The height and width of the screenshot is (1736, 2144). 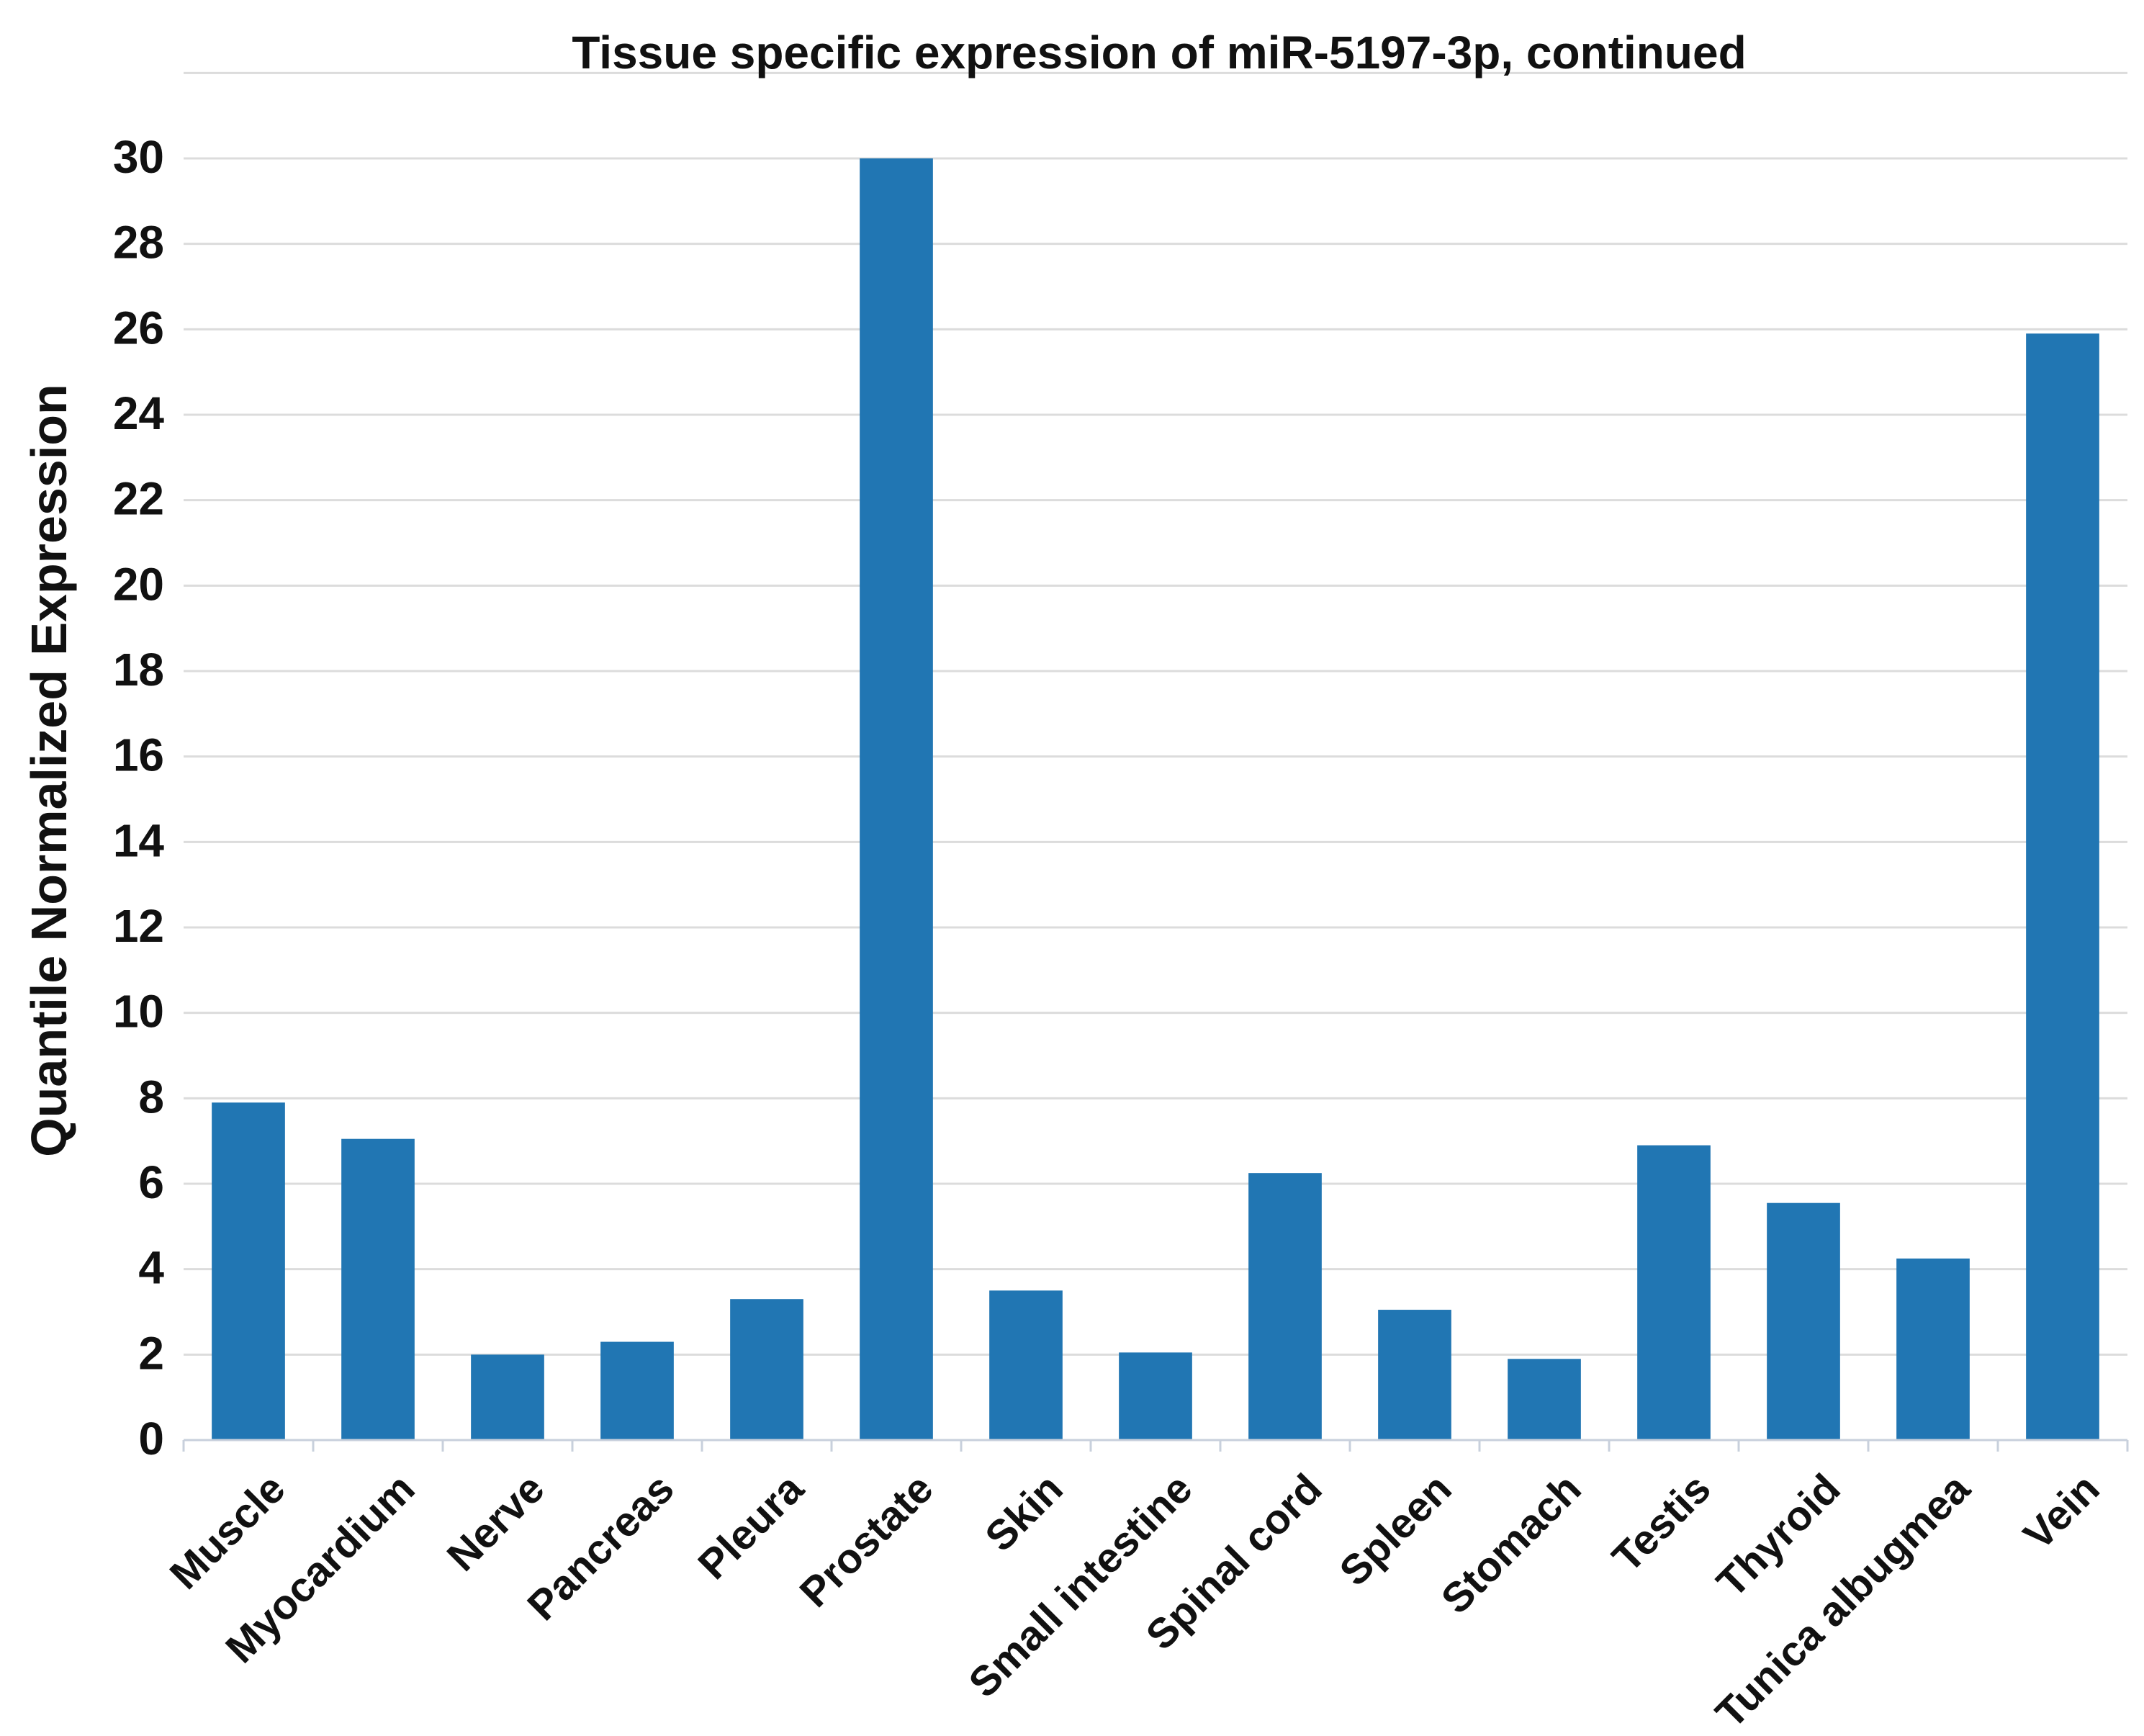 I want to click on y-tick-label: 0, so click(x=151, y=1439).